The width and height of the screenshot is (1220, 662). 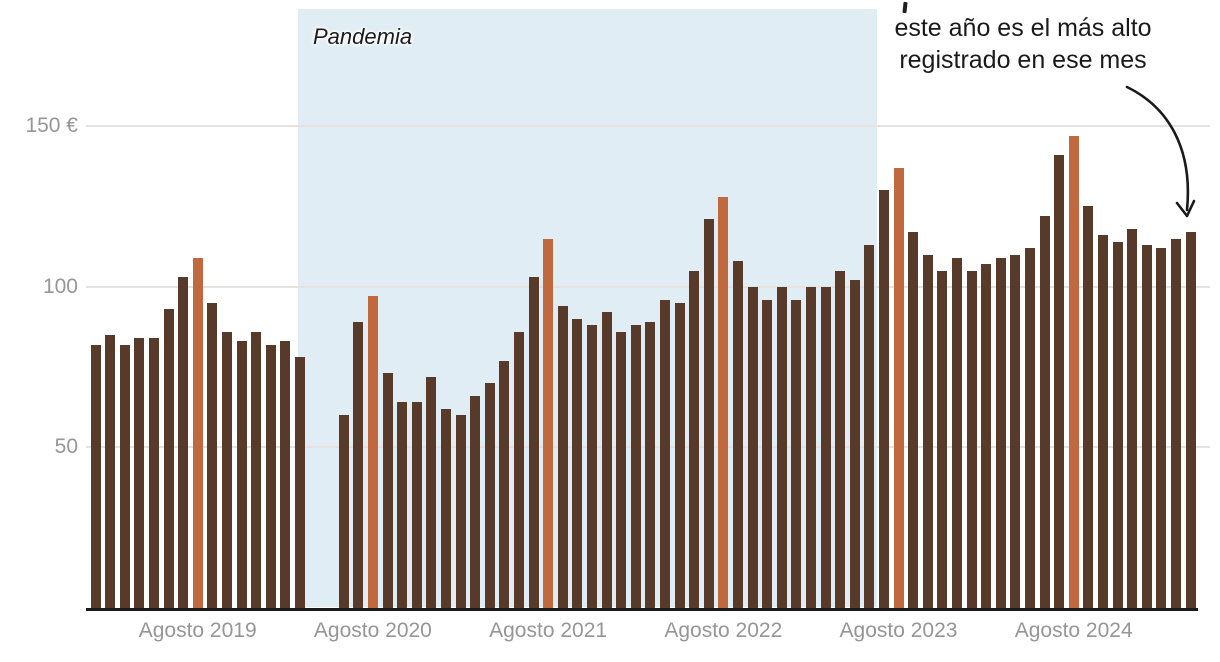 I want to click on arrow-curve, so click(x=1157, y=148).